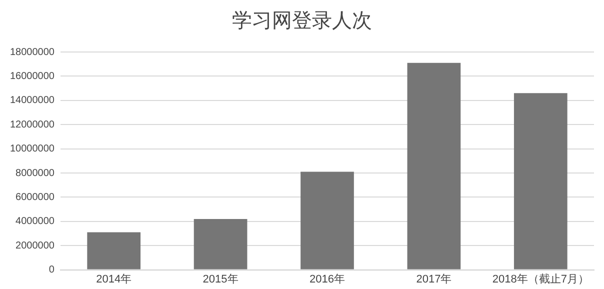 This screenshot has height=289, width=604. Describe the element at coordinates (114, 279) in the screenshot. I see `x-tick-label: 2014年` at that location.